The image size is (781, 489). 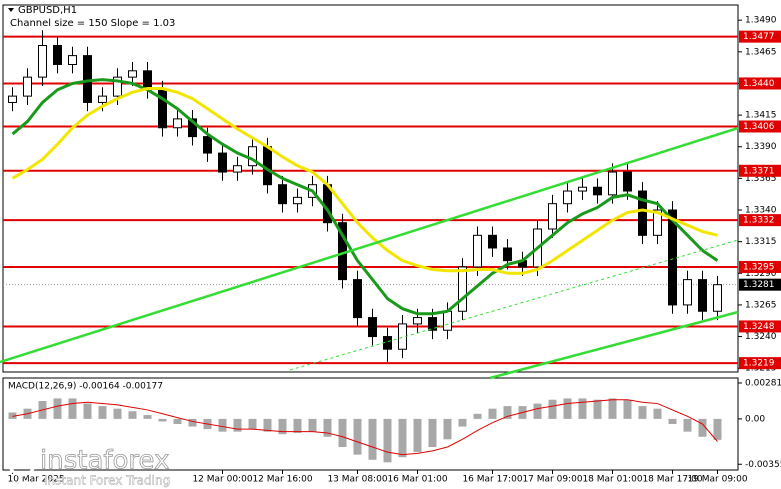 I want to click on x-tick-label: 16 Mar 17:00, so click(x=492, y=480).